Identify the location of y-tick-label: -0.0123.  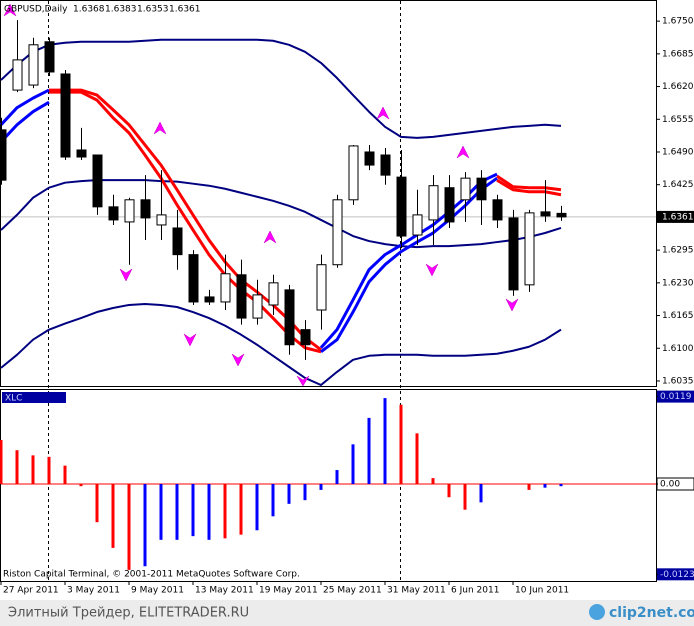
(677, 575).